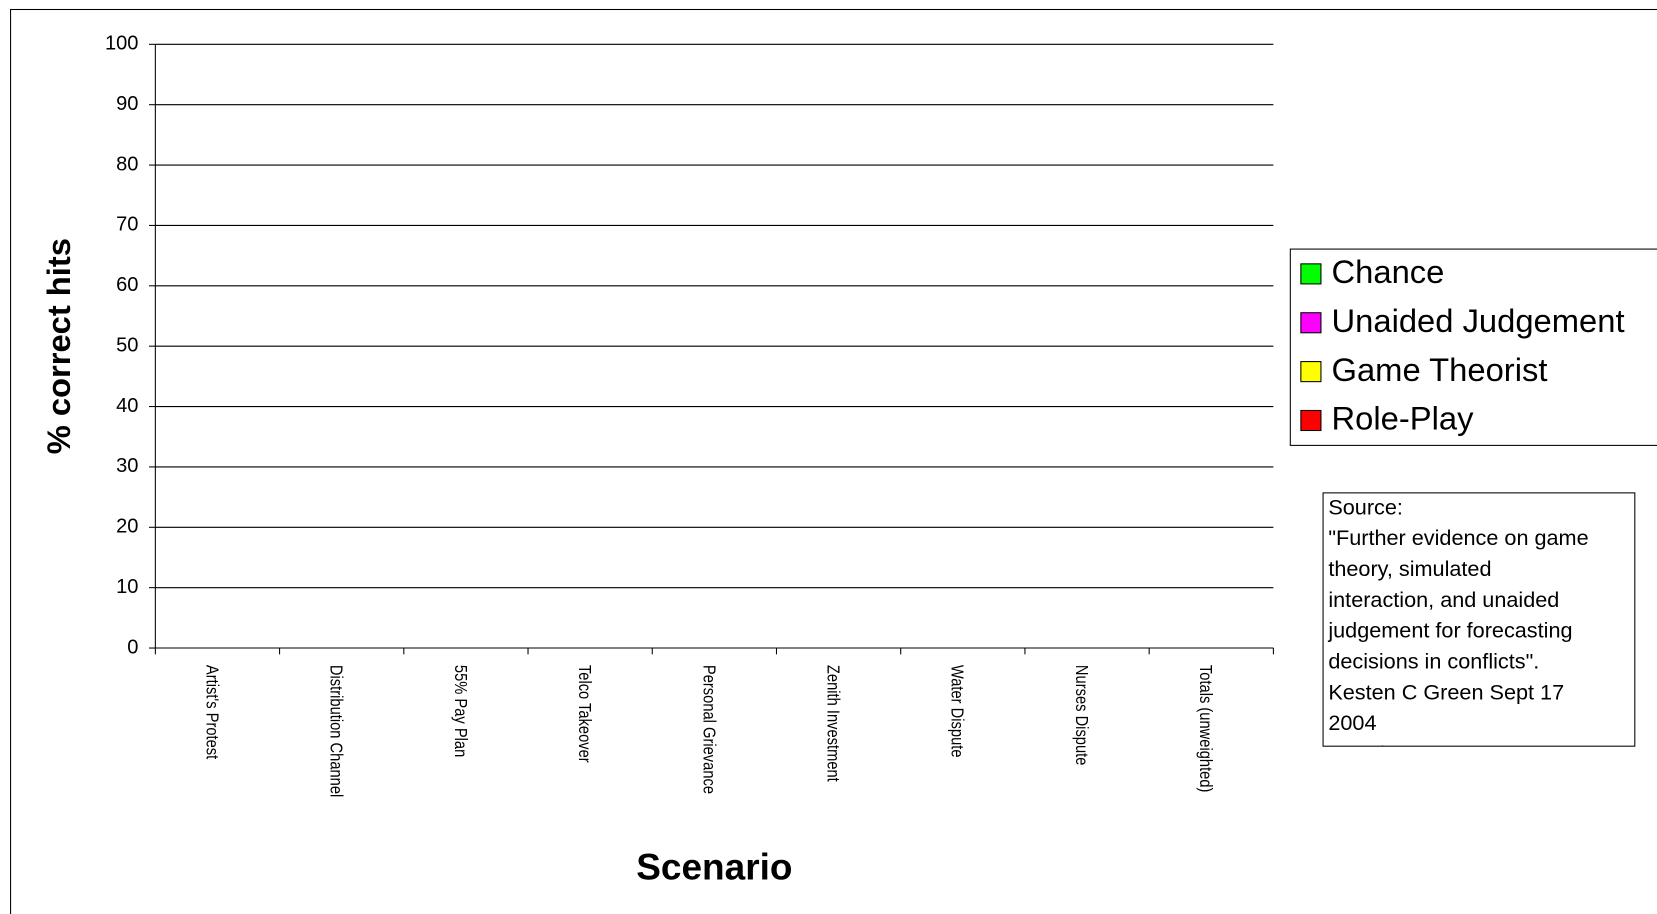 This screenshot has width=1657, height=914. Describe the element at coordinates (1433, 661) in the screenshot. I see `source-line: decisions in conflicts".` at that location.